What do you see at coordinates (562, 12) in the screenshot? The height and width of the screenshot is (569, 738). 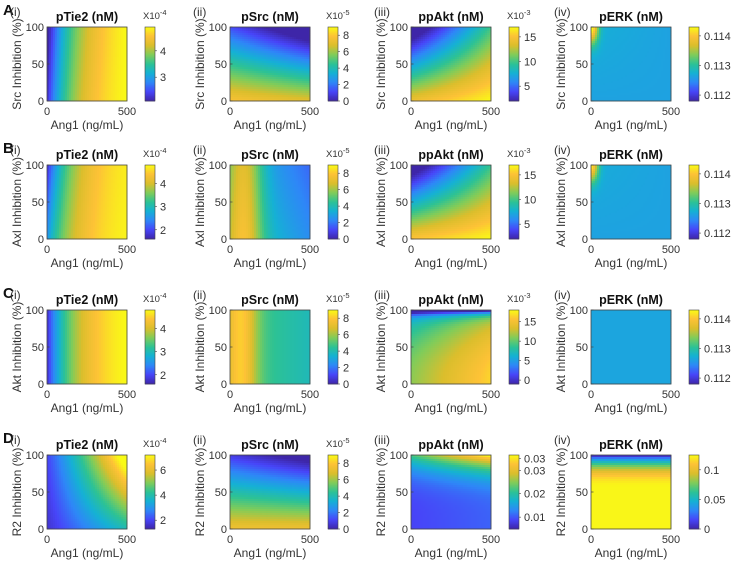 I see `subpanel-label: (iv)` at bounding box center [562, 12].